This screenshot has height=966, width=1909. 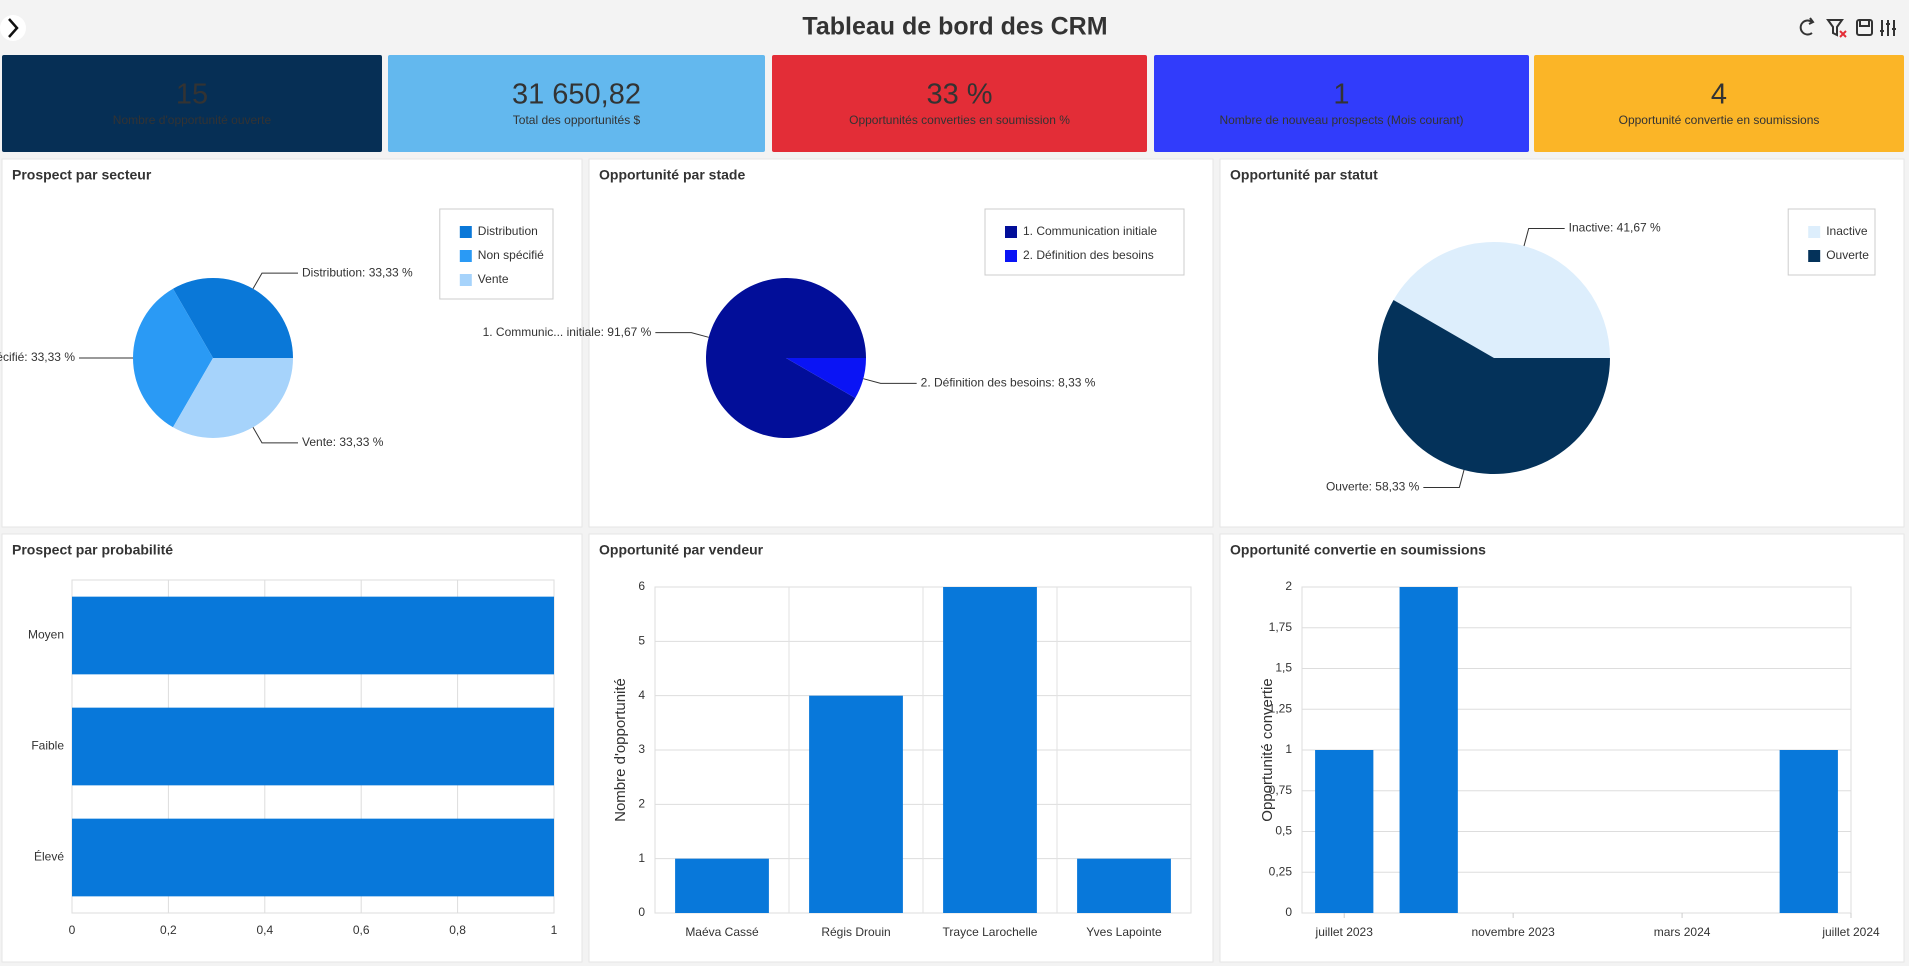 I want to click on y-tick-label: 4, so click(x=641, y=695).